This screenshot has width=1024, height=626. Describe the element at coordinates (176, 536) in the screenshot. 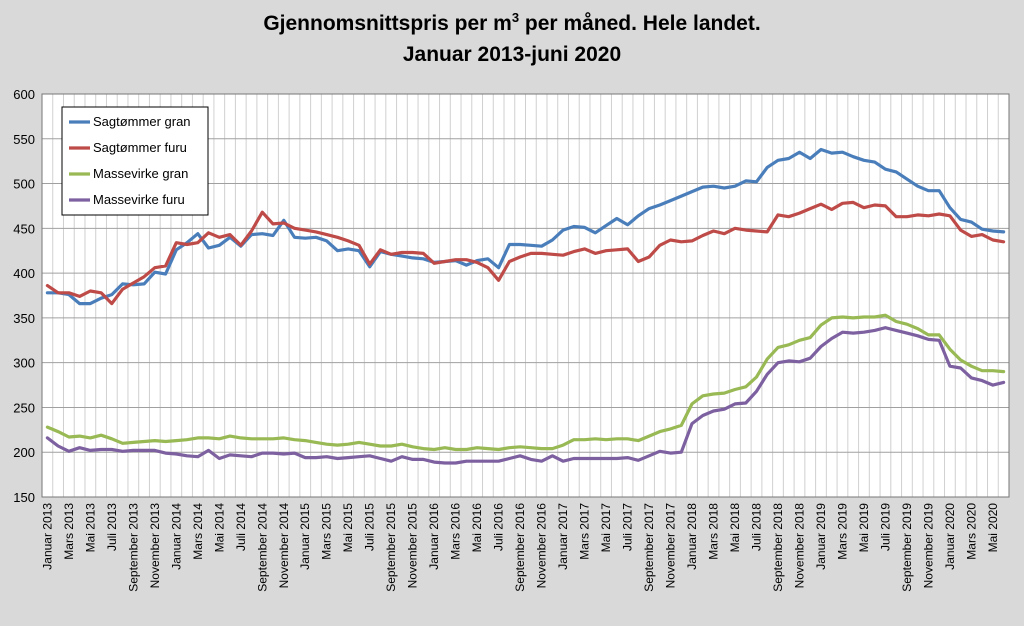

I see `x-tick-label: Januar 2014` at that location.